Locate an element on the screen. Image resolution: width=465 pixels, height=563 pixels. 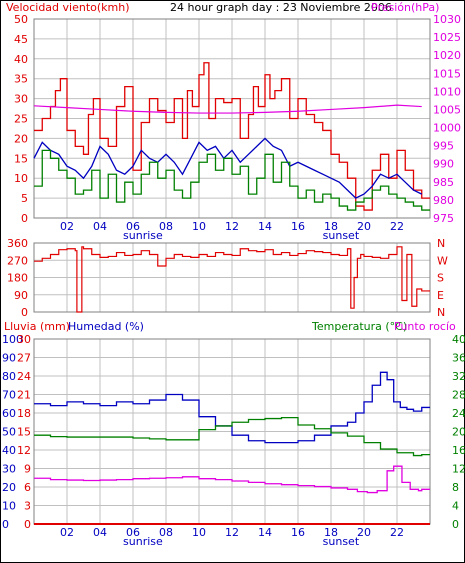
direction-compass-label: S is located at coordinates (440, 278).